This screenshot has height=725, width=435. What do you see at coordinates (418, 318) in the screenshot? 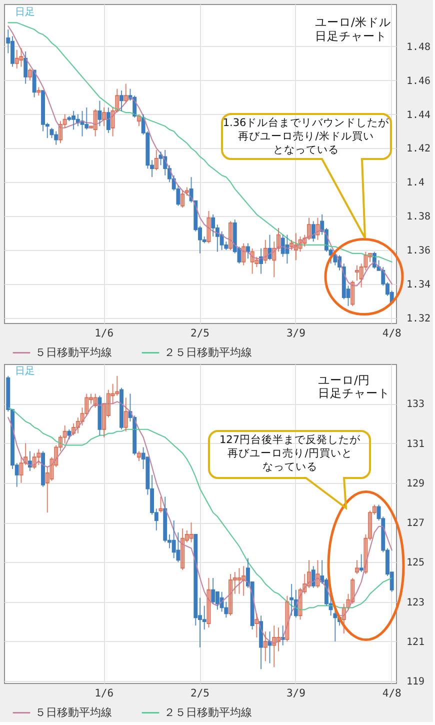
I see `y-tick-label: 1.32` at bounding box center [418, 318].